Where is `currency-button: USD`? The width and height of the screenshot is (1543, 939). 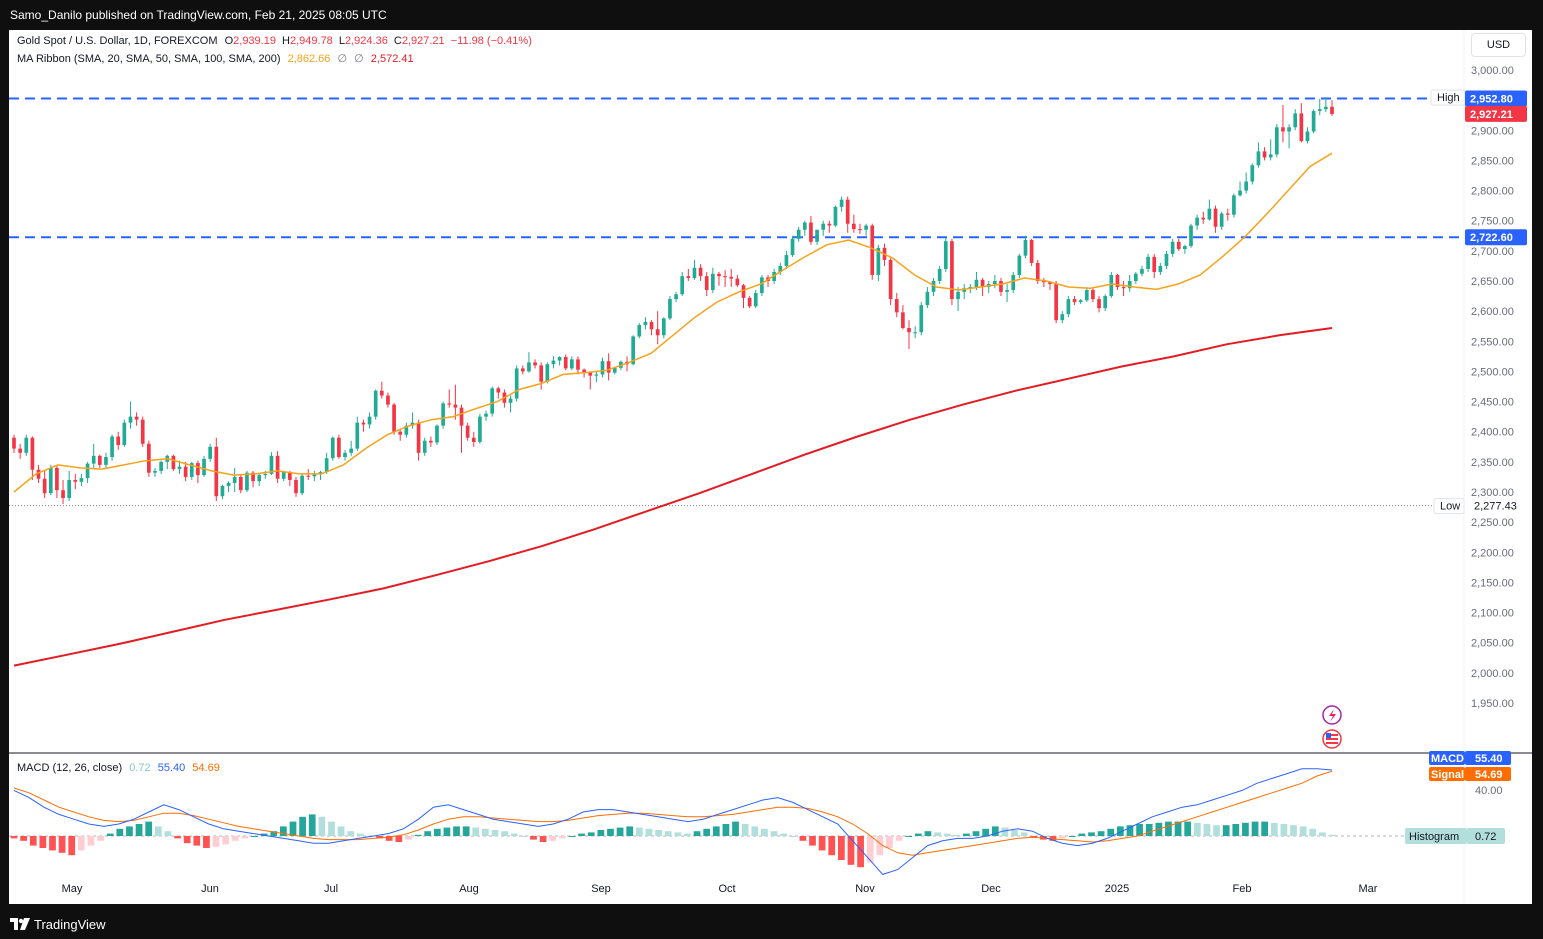
currency-button: USD is located at coordinates (1498, 45).